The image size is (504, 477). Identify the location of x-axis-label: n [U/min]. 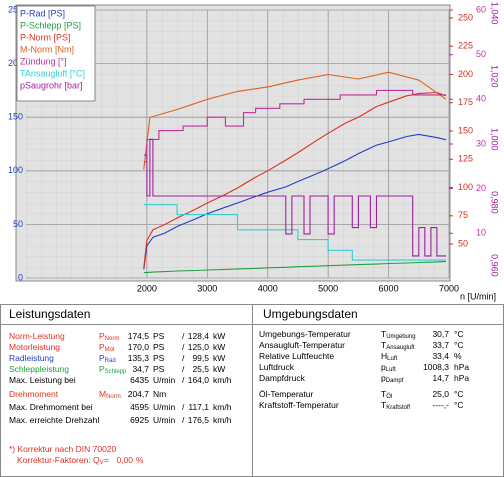
(478, 296).